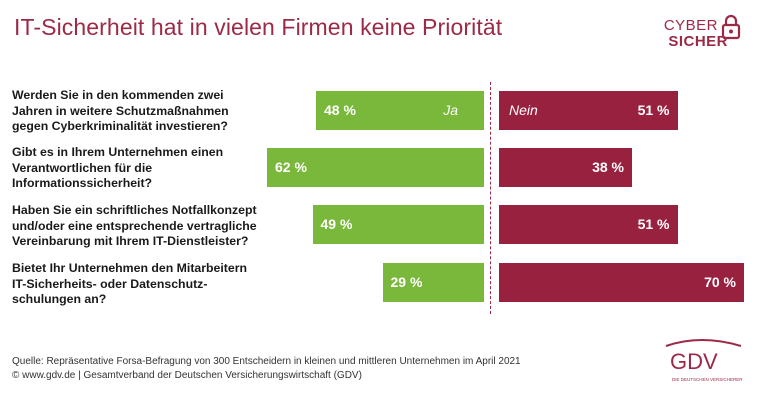  Describe the element at coordinates (59, 299) in the screenshot. I see `question-line: schulungen an?` at that location.